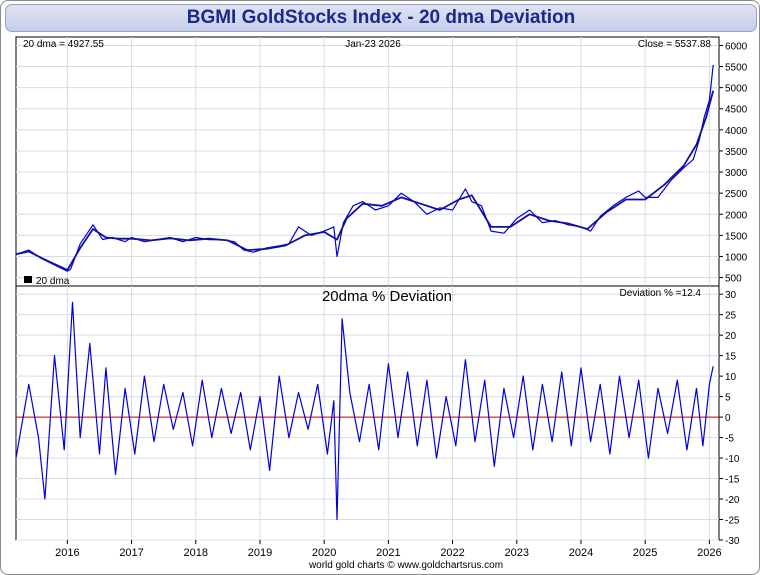 The height and width of the screenshot is (575, 760). I want to click on y-tick-label: -15, so click(732, 480).